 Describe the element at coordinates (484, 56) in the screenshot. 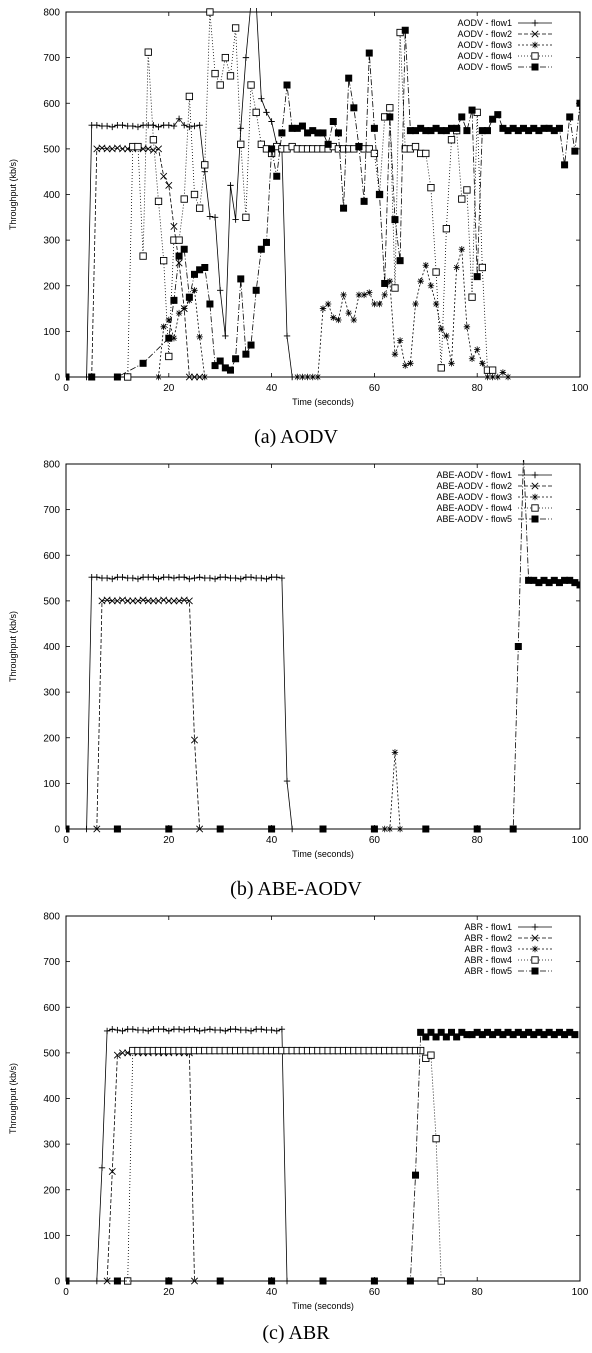

I see `legend-label: AODV - flow4` at that location.